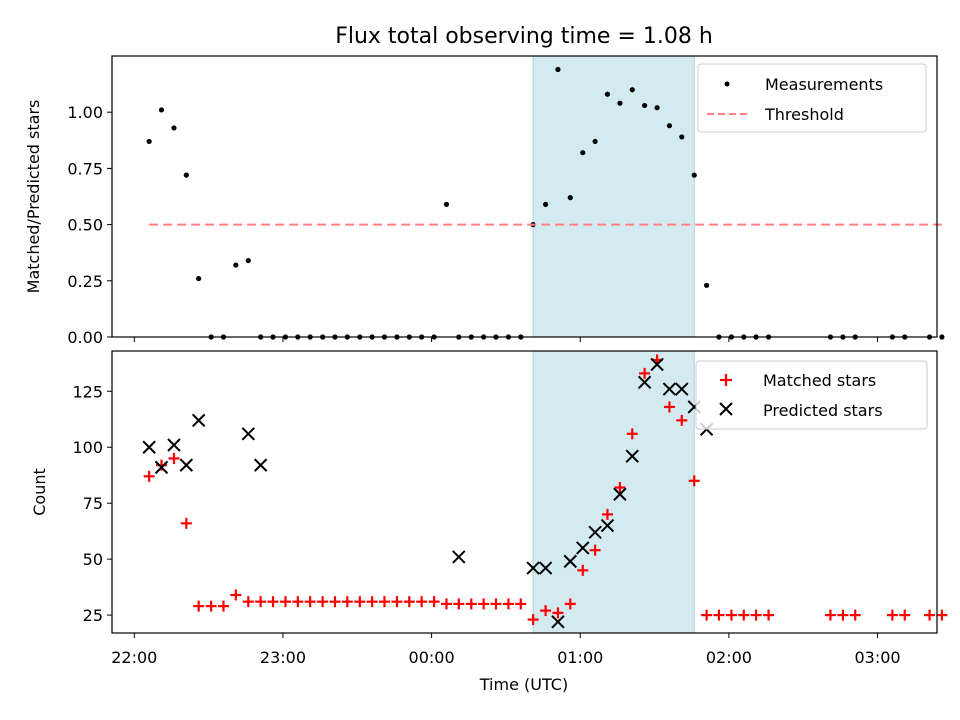  What do you see at coordinates (506, 339) in the screenshot?
I see `top-x-ticks` at bounding box center [506, 339].